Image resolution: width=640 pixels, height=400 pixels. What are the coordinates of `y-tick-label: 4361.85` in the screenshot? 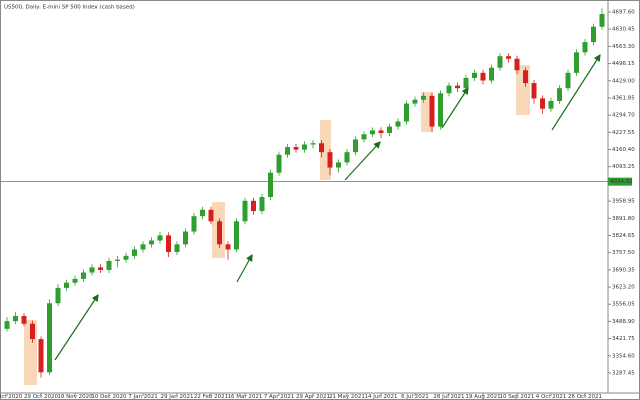 It's located at (623, 98).